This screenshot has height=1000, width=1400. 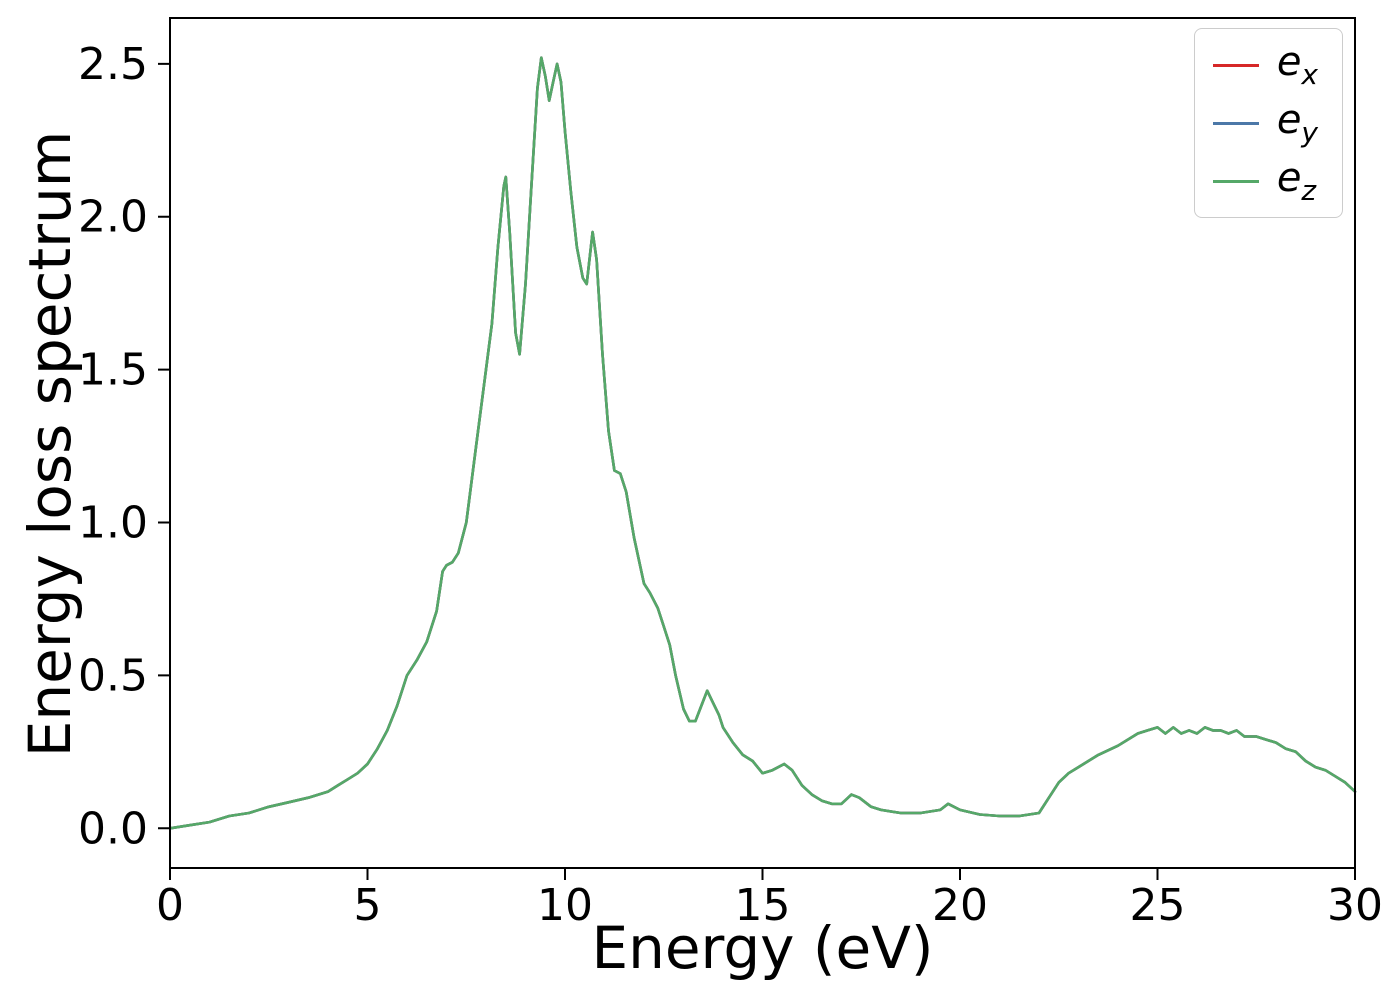 I want to click on y-tick-label: 2.5, so click(x=113, y=64).